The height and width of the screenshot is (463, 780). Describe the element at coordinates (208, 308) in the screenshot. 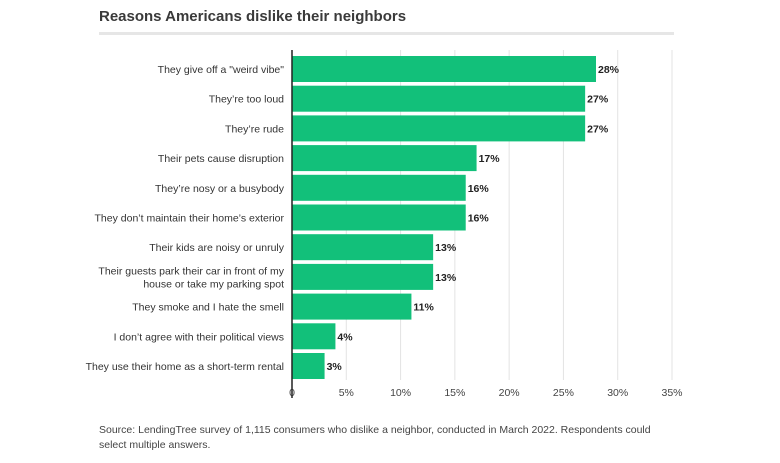

I see `category-label: They smoke and I hate the smell` at that location.